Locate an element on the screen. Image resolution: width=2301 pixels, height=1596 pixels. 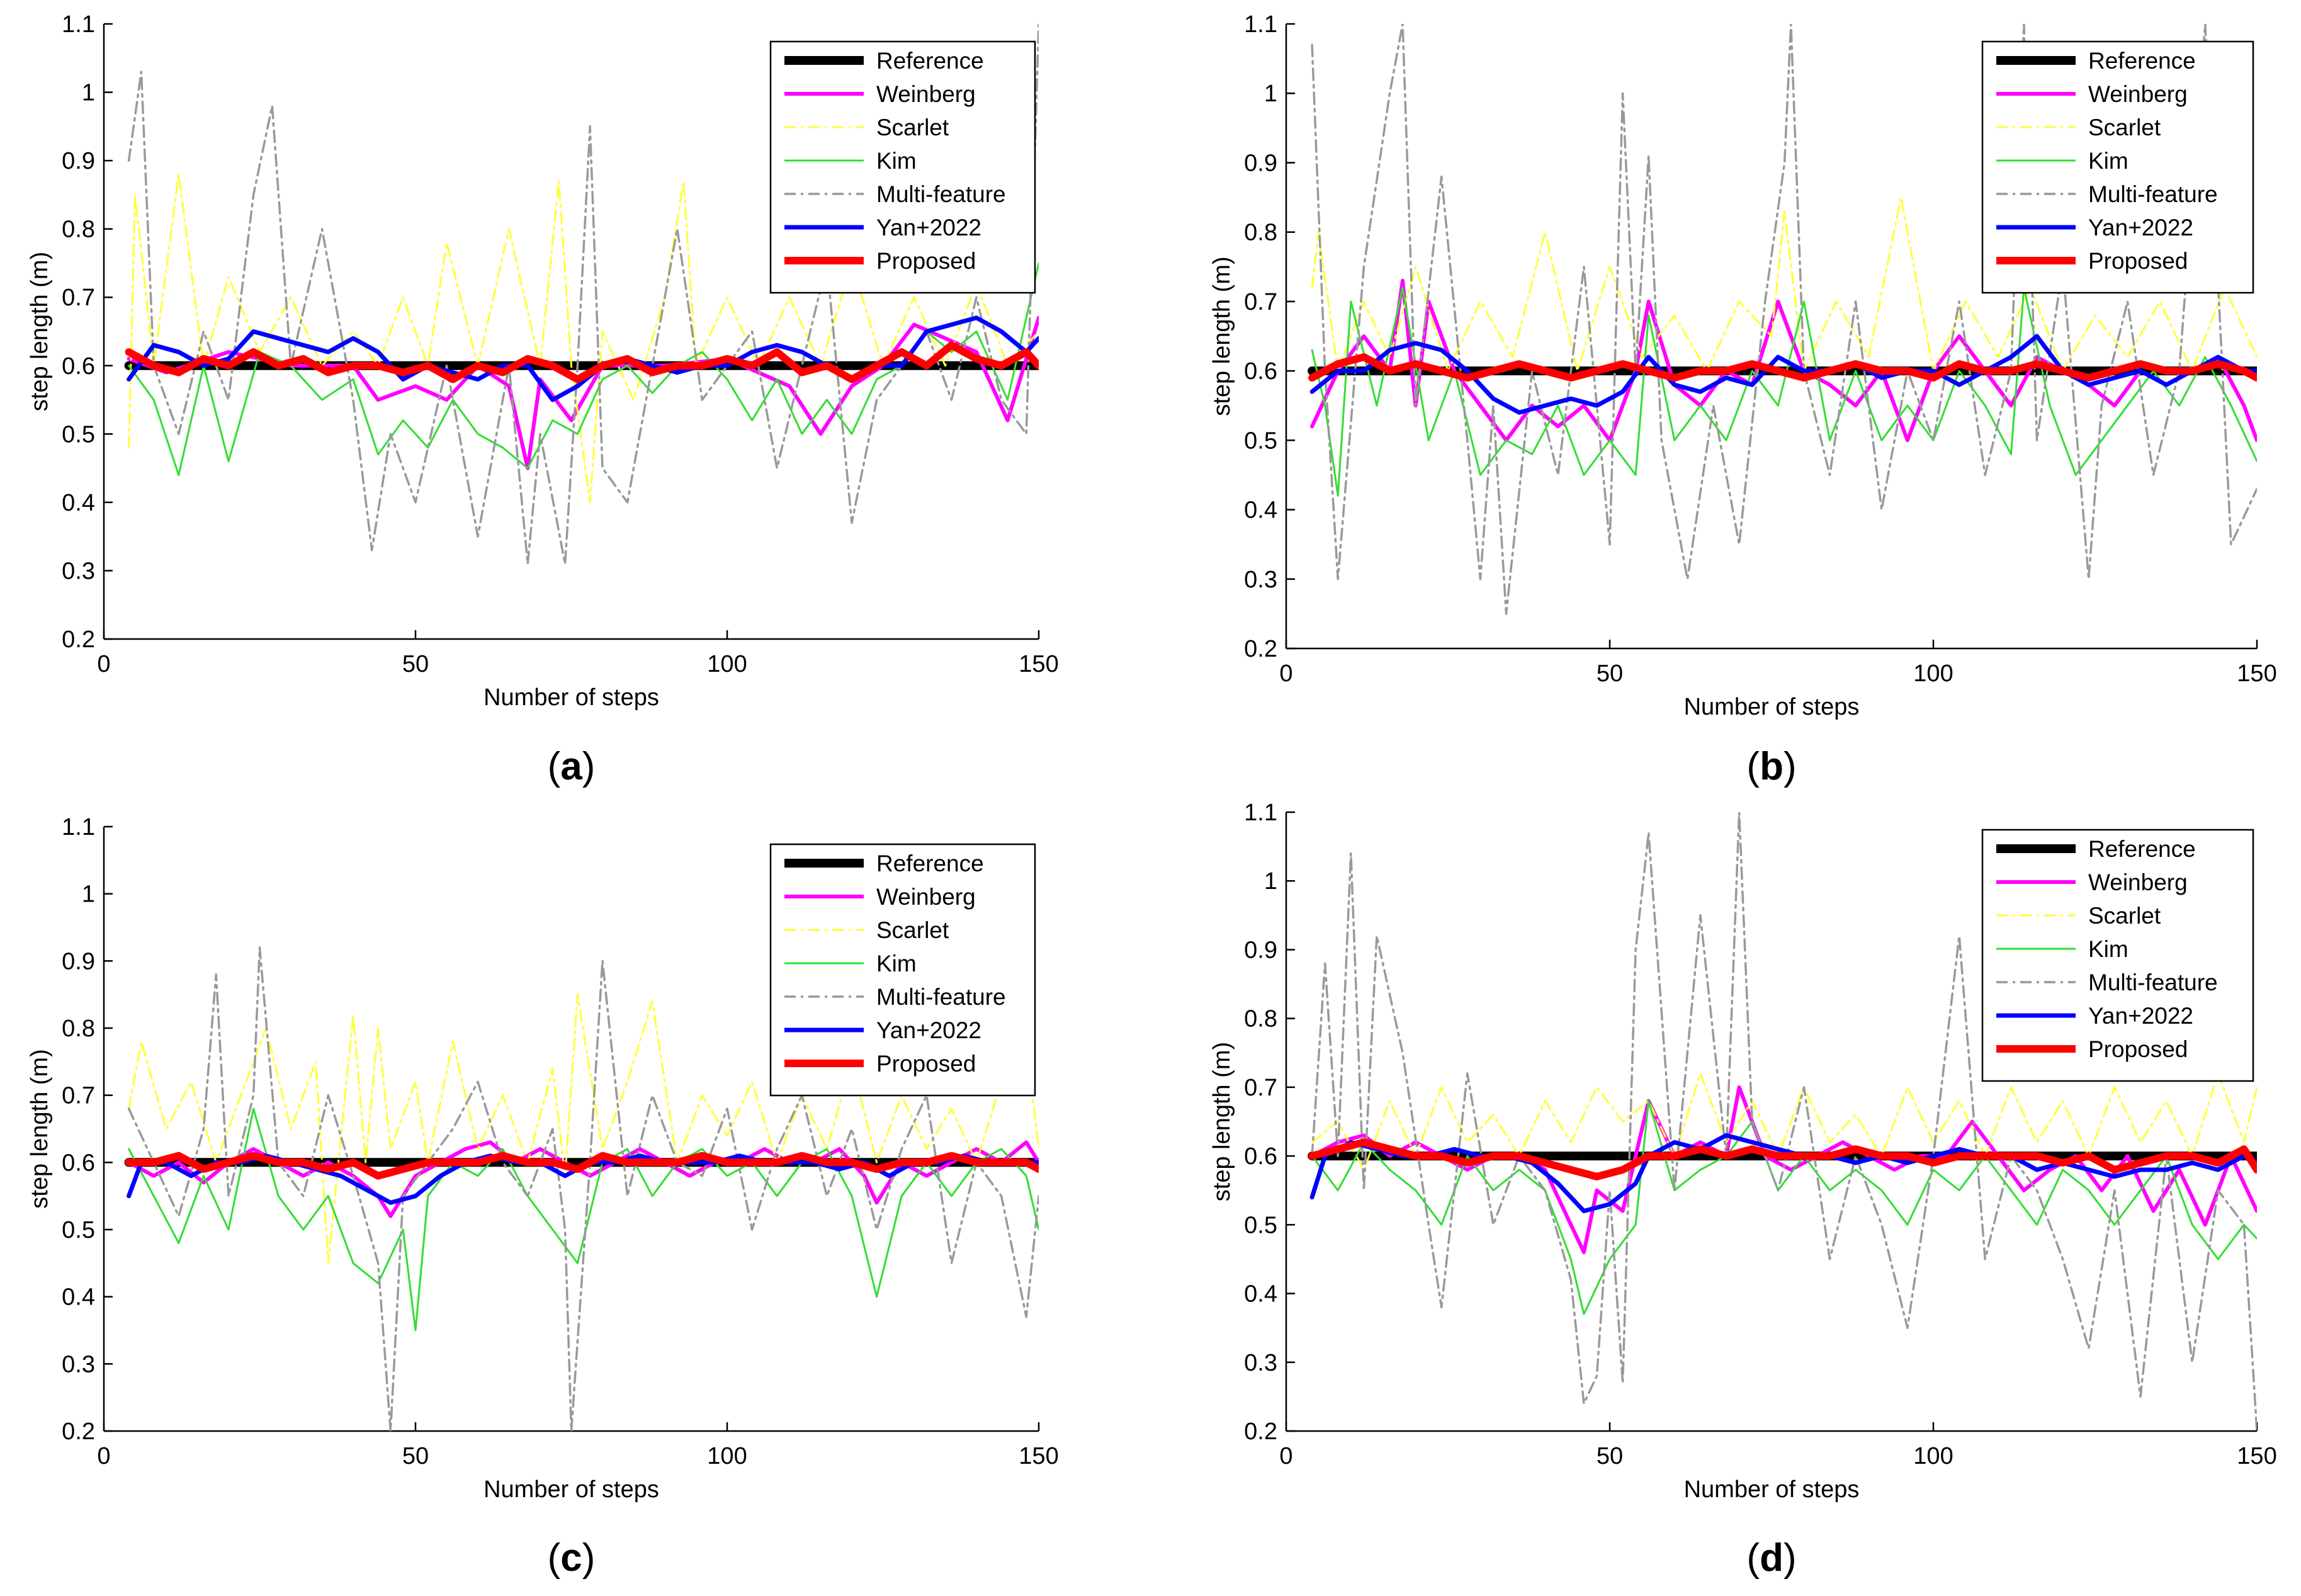
plot-area is located at coordinates (582, 1188).